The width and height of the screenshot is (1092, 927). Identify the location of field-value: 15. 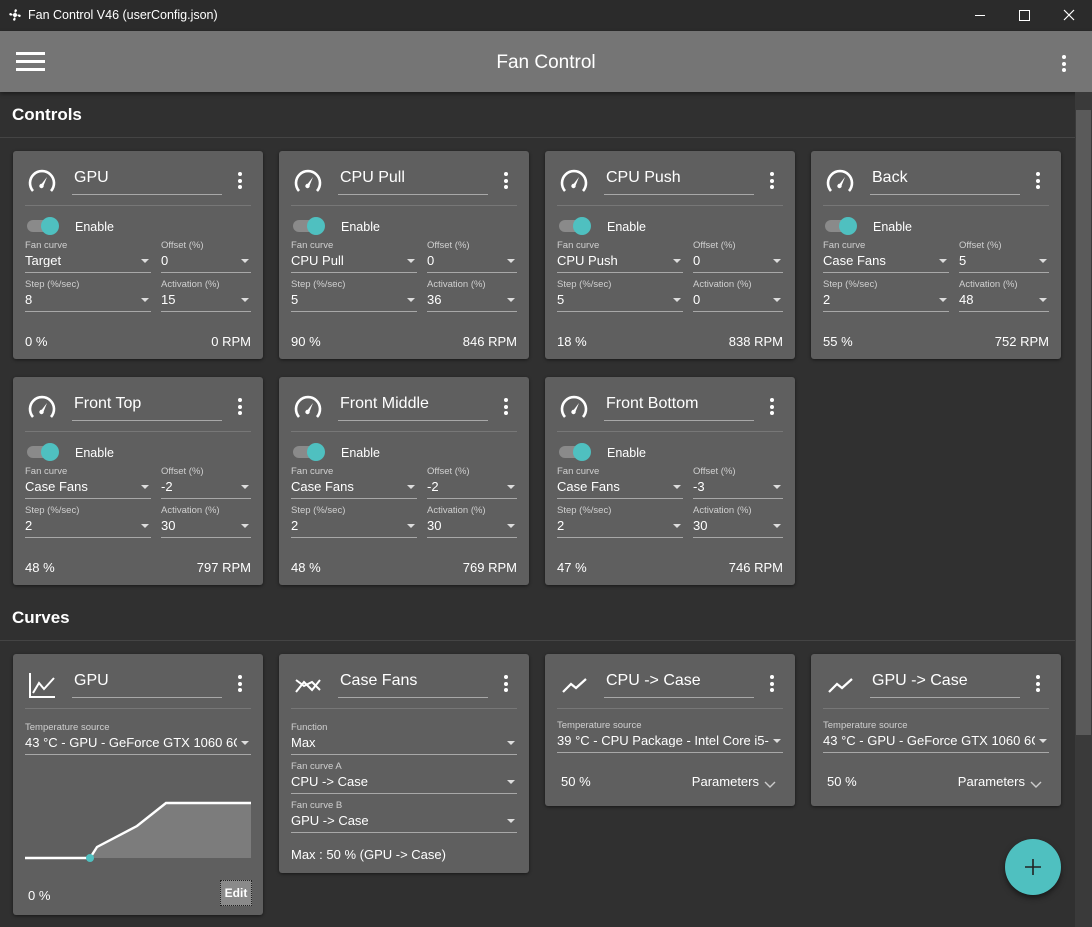
(168, 299).